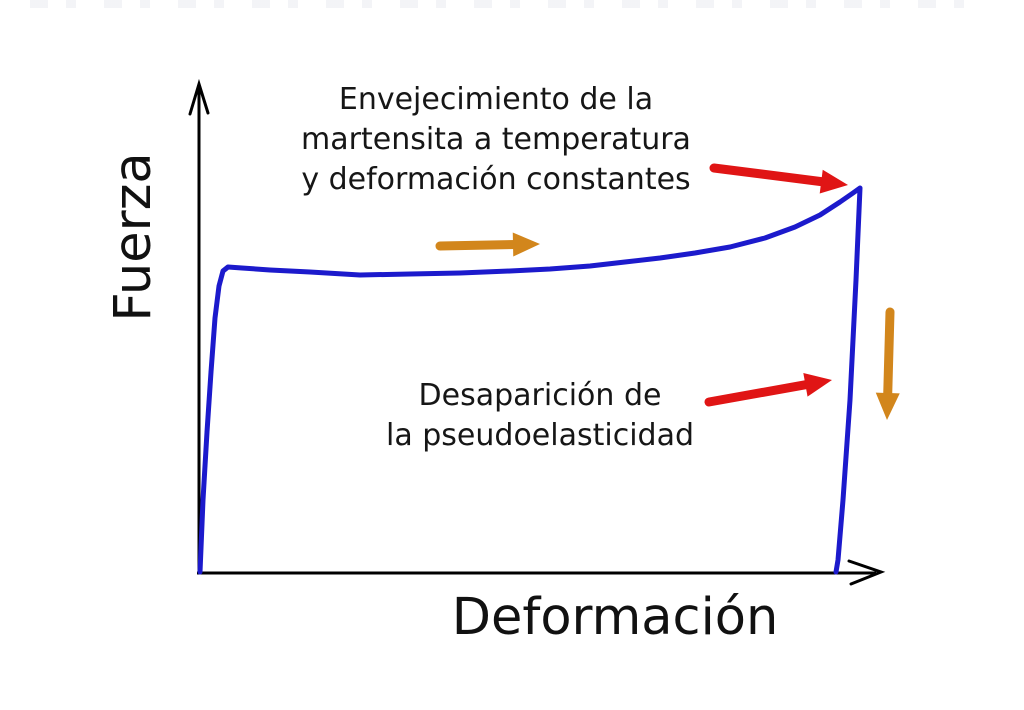 Image resolution: width=1024 pixels, height=710 pixels. What do you see at coordinates (769, 175) in the screenshot?
I see `red-arrow-aging-shaft` at bounding box center [769, 175].